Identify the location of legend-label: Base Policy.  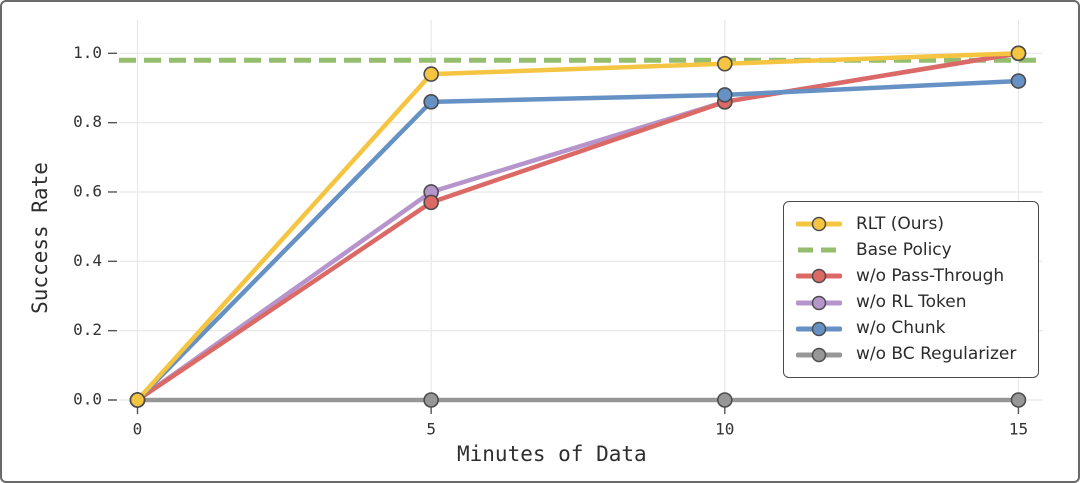
(904, 249).